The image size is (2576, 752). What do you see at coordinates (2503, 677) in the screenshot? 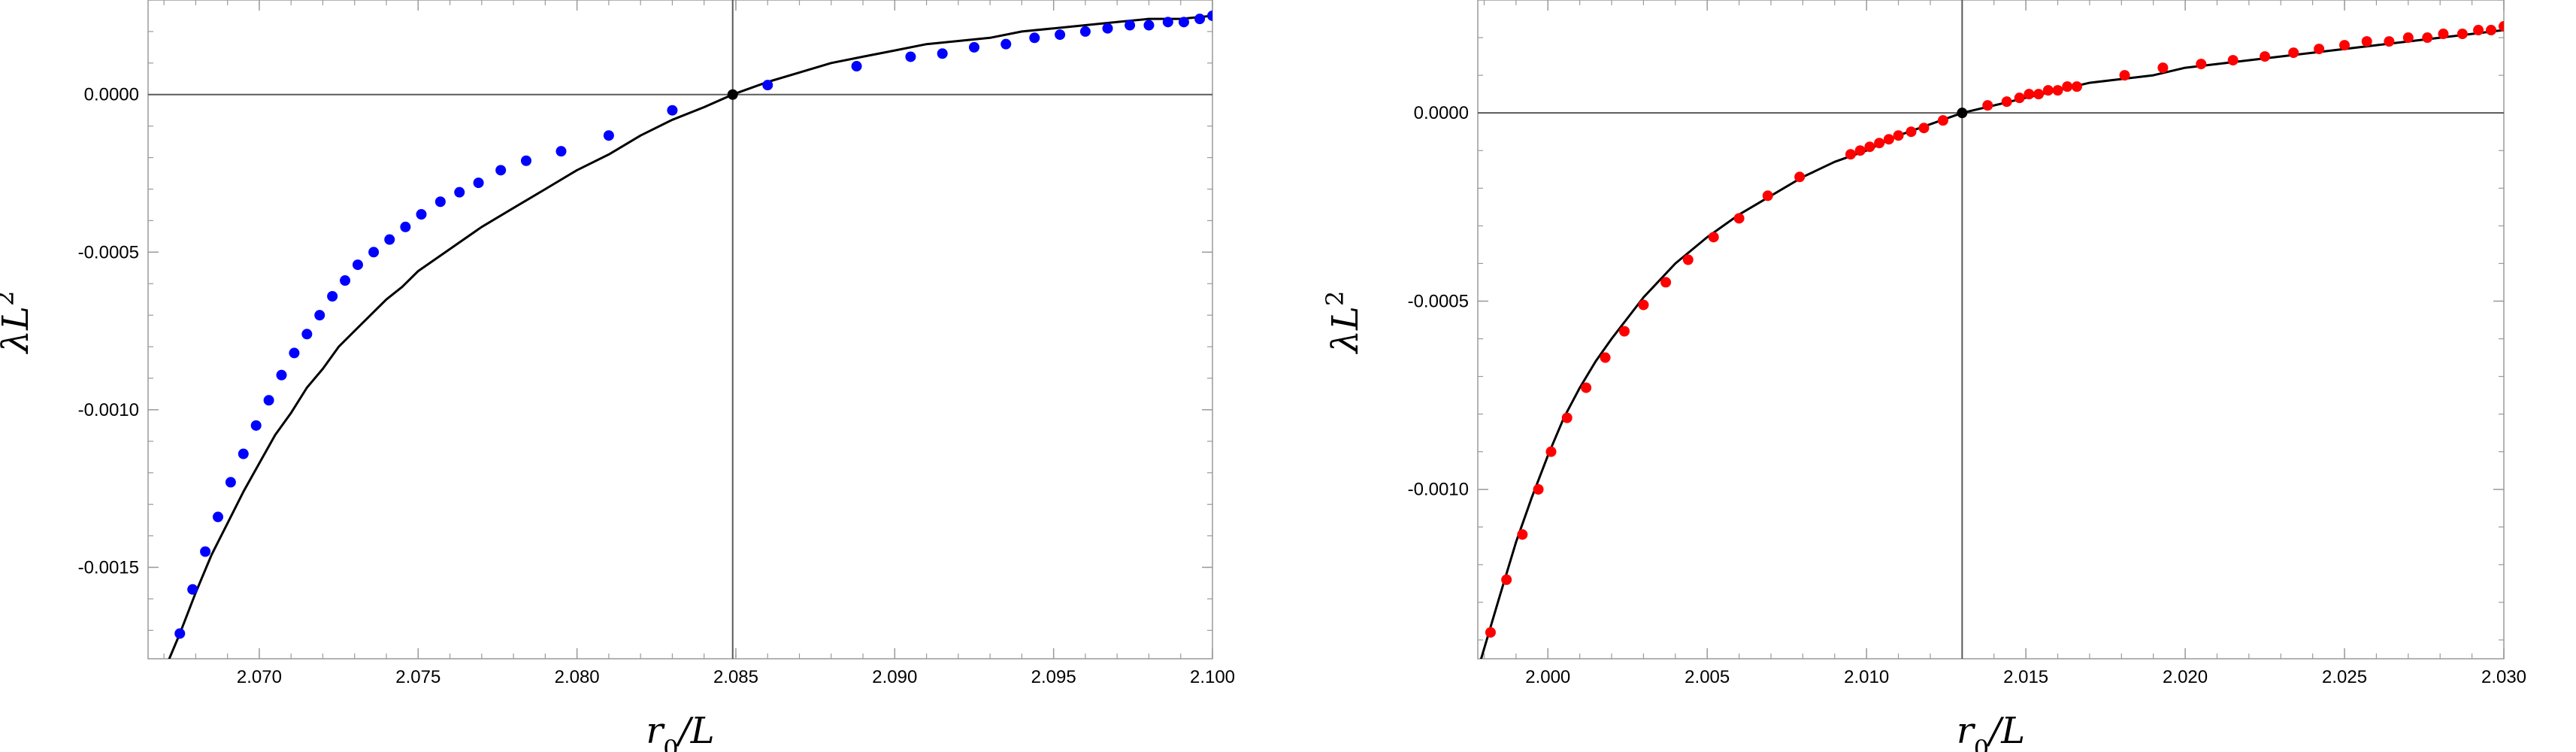
I see `x-tick-label: 2.030` at bounding box center [2503, 677].